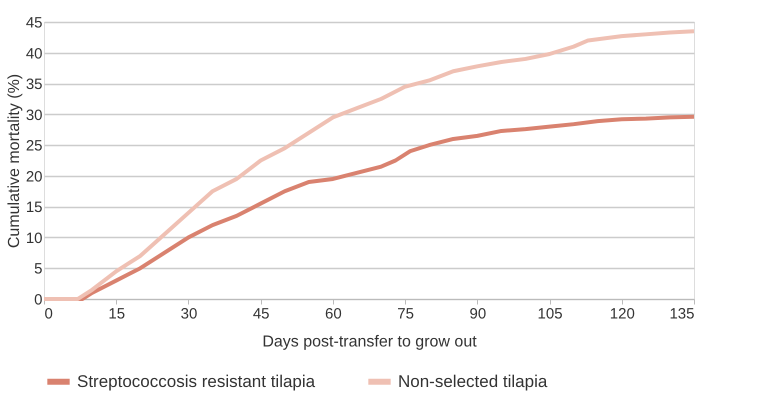  Describe the element at coordinates (34, 53) in the screenshot. I see `y-tick-label: 40` at that location.